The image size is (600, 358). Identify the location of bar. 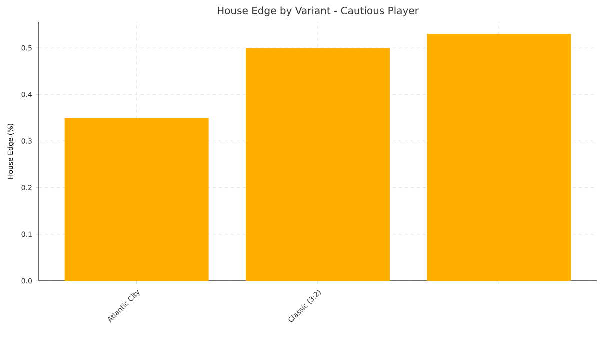
(136, 199).